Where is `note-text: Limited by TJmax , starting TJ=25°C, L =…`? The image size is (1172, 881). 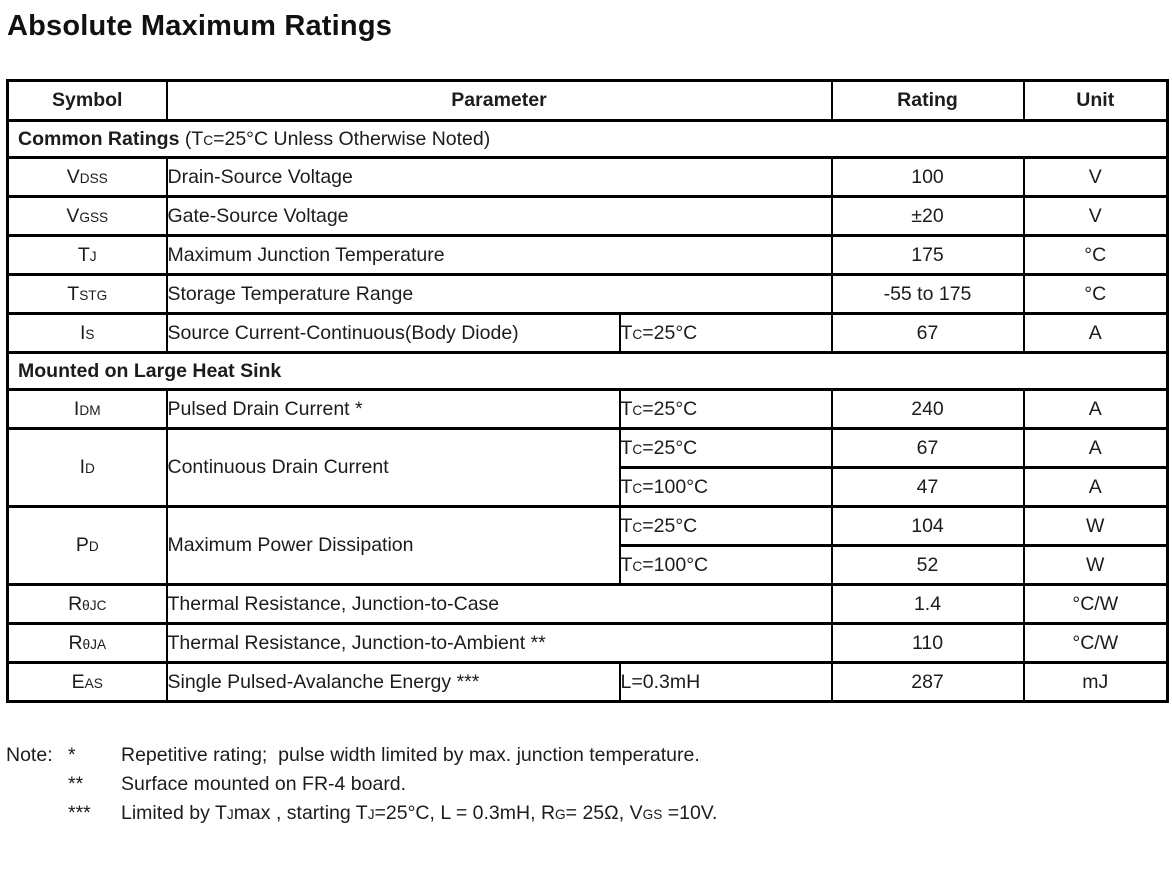 note-text: Limited by TJmax , starting TJ=25°C, L =… is located at coordinates (419, 813).